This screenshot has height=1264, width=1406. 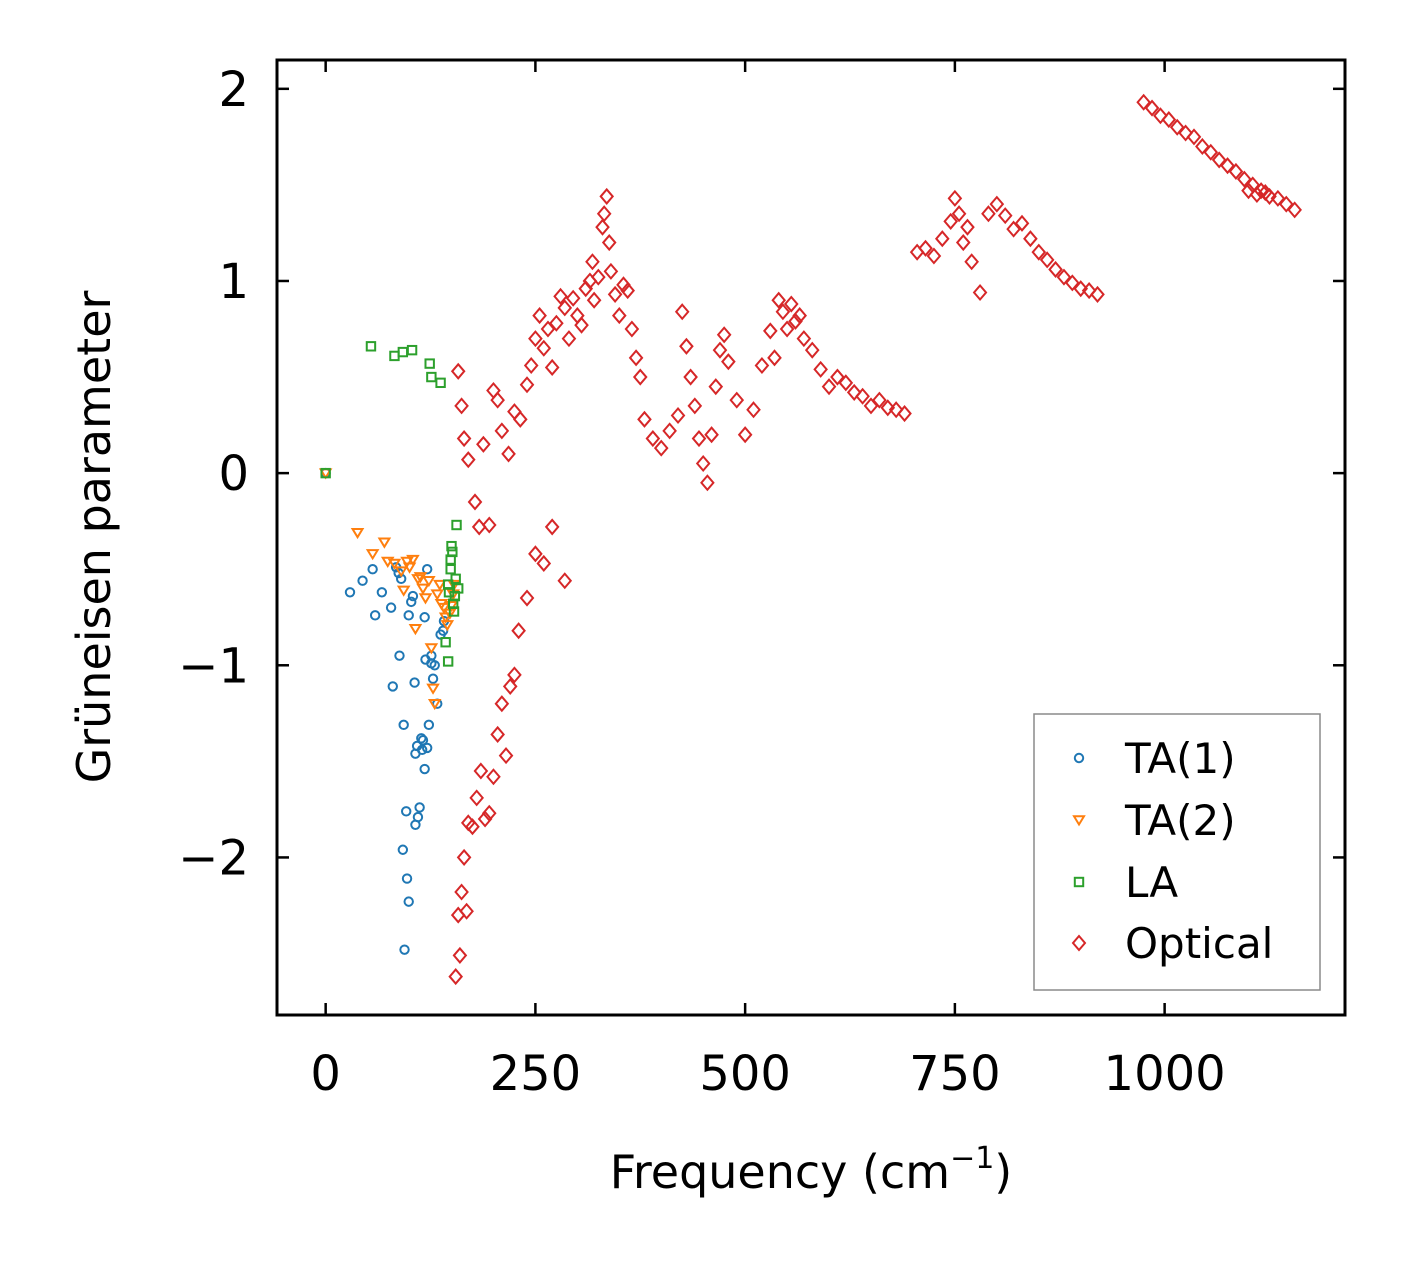 What do you see at coordinates (811, 1170) in the screenshot?
I see `x-axis-title: Frequency (cm−1)` at bounding box center [811, 1170].